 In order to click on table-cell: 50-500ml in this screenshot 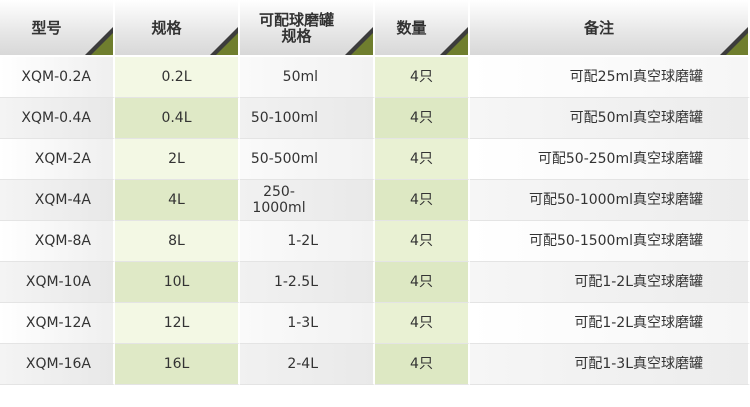, I will do `click(307, 159)`.